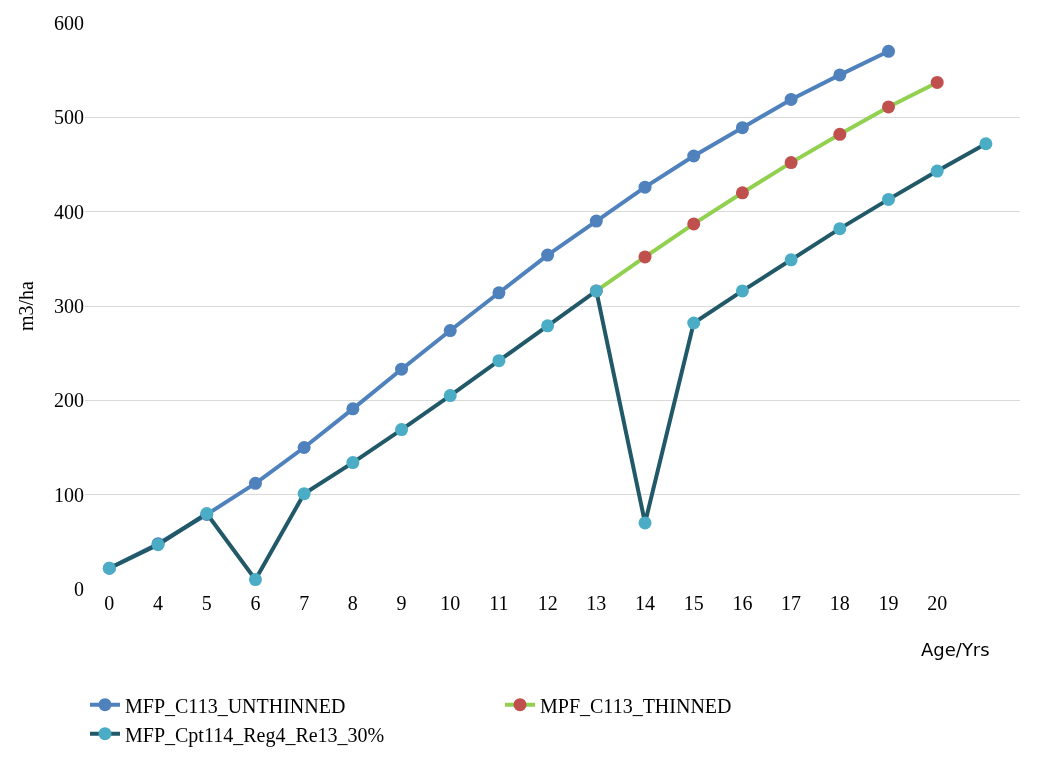  Describe the element at coordinates (499, 603) in the screenshot. I see `x-tick-label: 11` at that location.